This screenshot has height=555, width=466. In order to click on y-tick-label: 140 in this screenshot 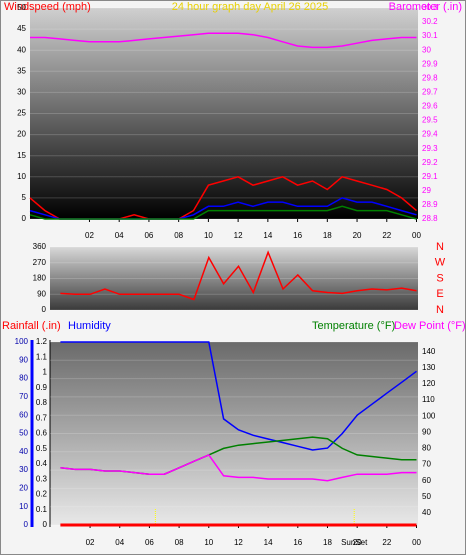, I will do `click(429, 351)`.